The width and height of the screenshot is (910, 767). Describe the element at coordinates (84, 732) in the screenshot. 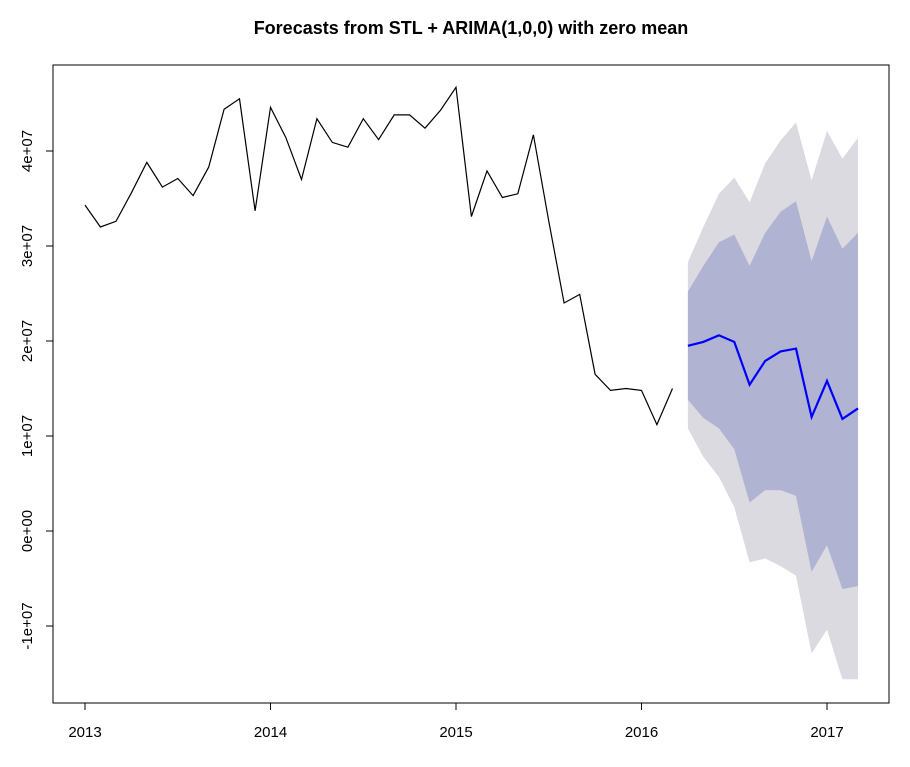

I see `x-tick-label: 2013` at that location.